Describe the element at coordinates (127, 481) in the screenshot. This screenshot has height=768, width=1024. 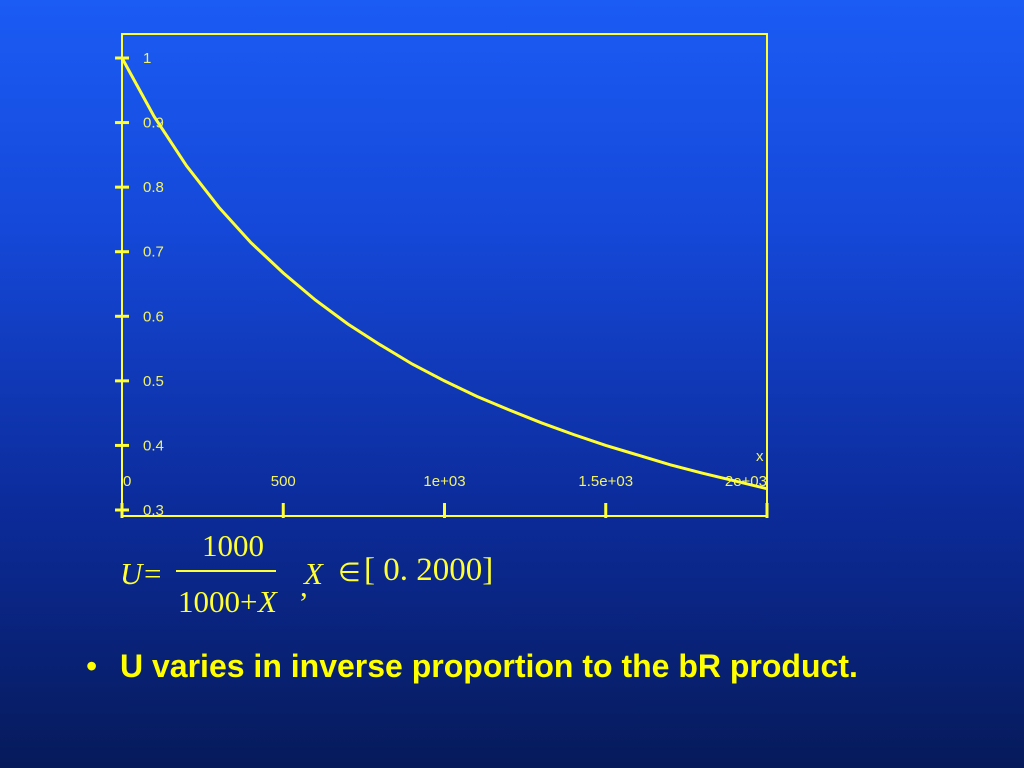
I see `x-tick-label: 0` at that location.